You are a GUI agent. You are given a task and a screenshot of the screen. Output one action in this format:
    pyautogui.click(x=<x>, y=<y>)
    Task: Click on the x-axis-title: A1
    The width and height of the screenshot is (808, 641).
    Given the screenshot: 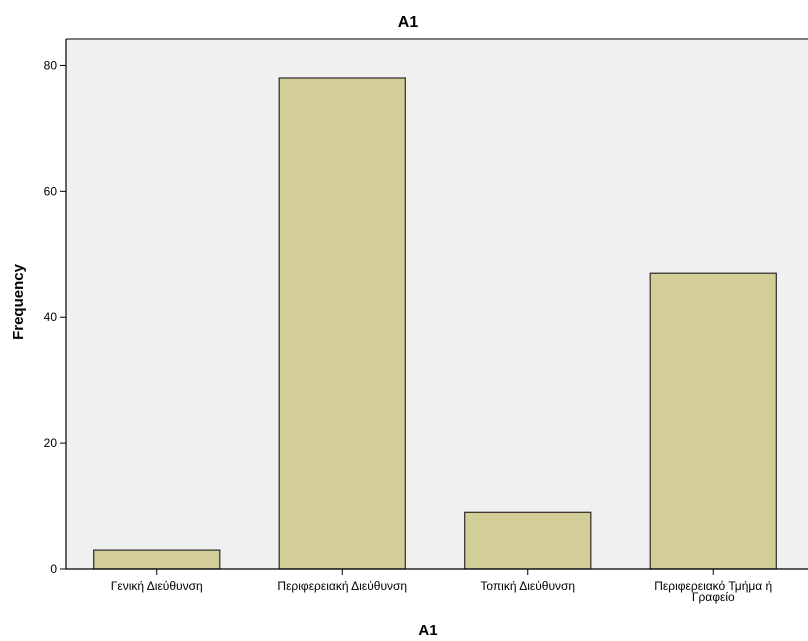 What is the action you would take?
    pyautogui.click(x=427, y=630)
    